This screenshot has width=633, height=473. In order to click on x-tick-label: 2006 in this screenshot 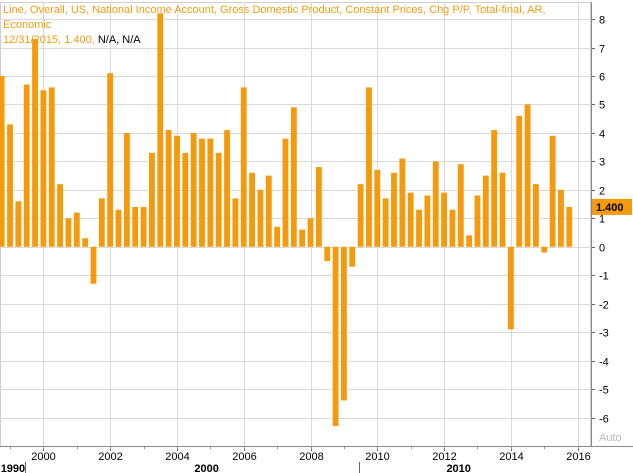, I will do `click(244, 457)`.